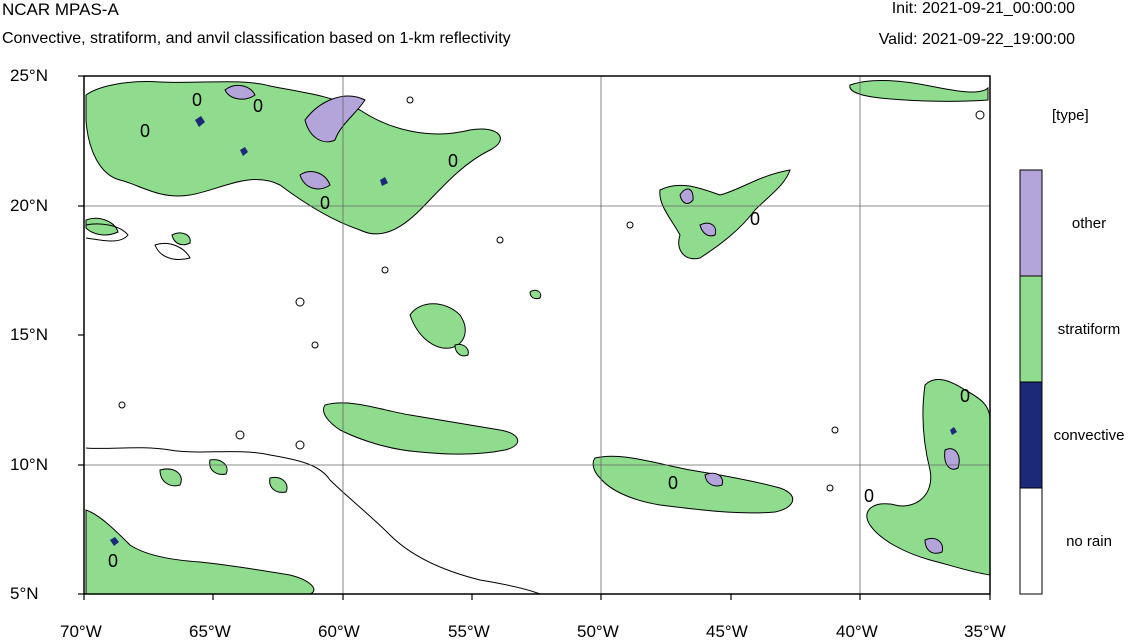 Image resolution: width=1128 pixels, height=642 pixels. I want to click on legend-swatch-other, so click(1031, 223).